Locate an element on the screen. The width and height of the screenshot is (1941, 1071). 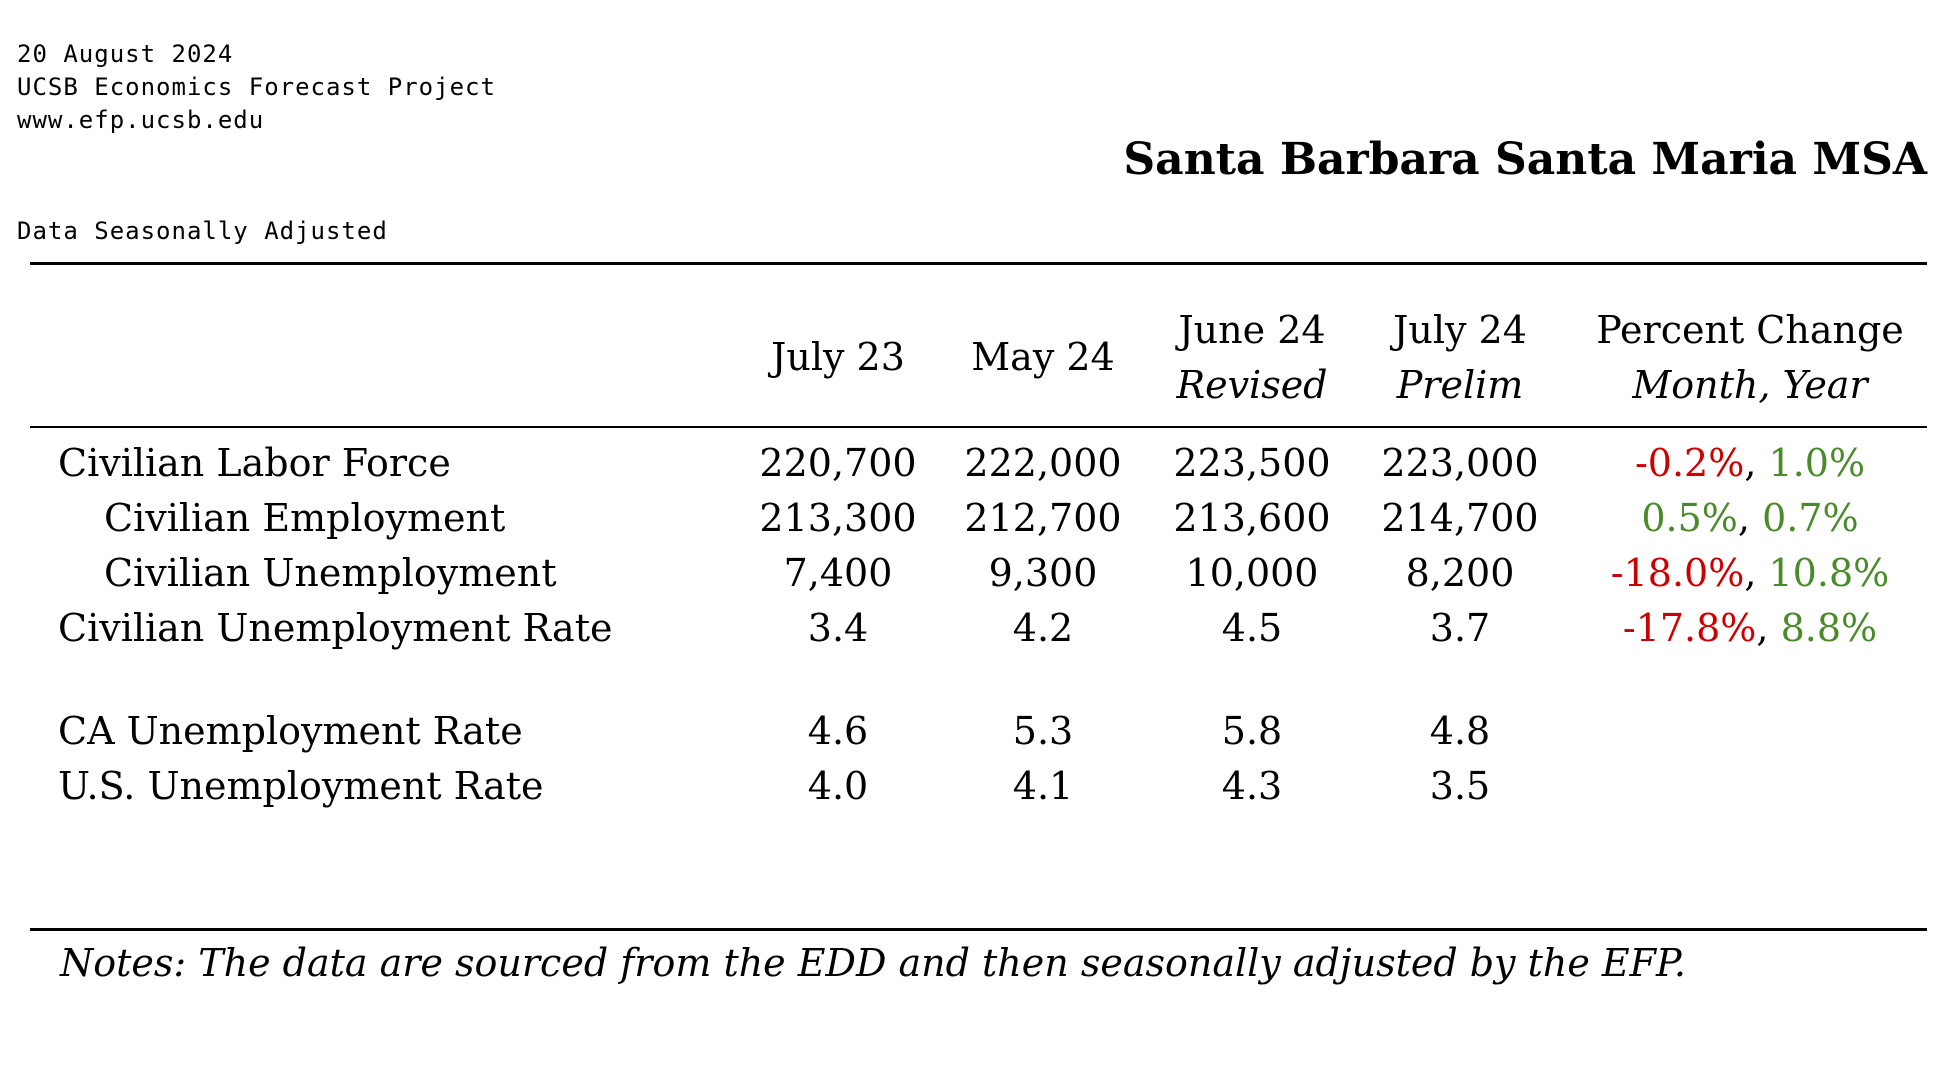
row-label: CA Unemployment Rate is located at coordinates (290, 731).